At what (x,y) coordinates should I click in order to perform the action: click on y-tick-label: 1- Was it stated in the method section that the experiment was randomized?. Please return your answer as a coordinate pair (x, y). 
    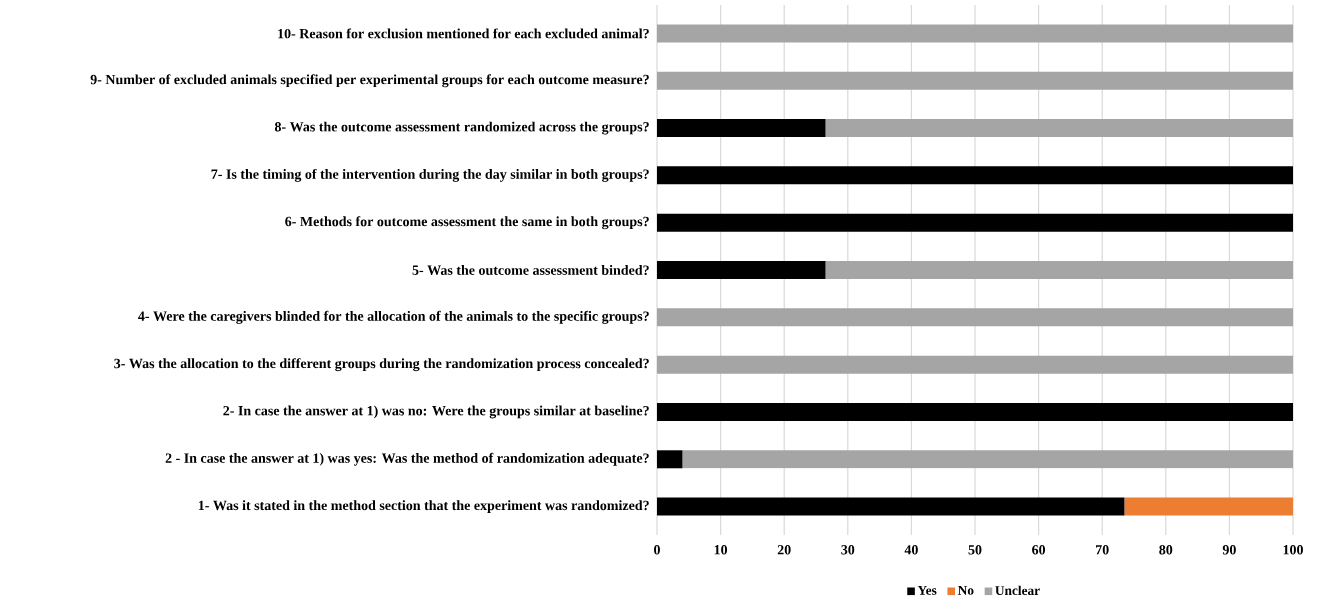
    Looking at the image, I should click on (423, 506).